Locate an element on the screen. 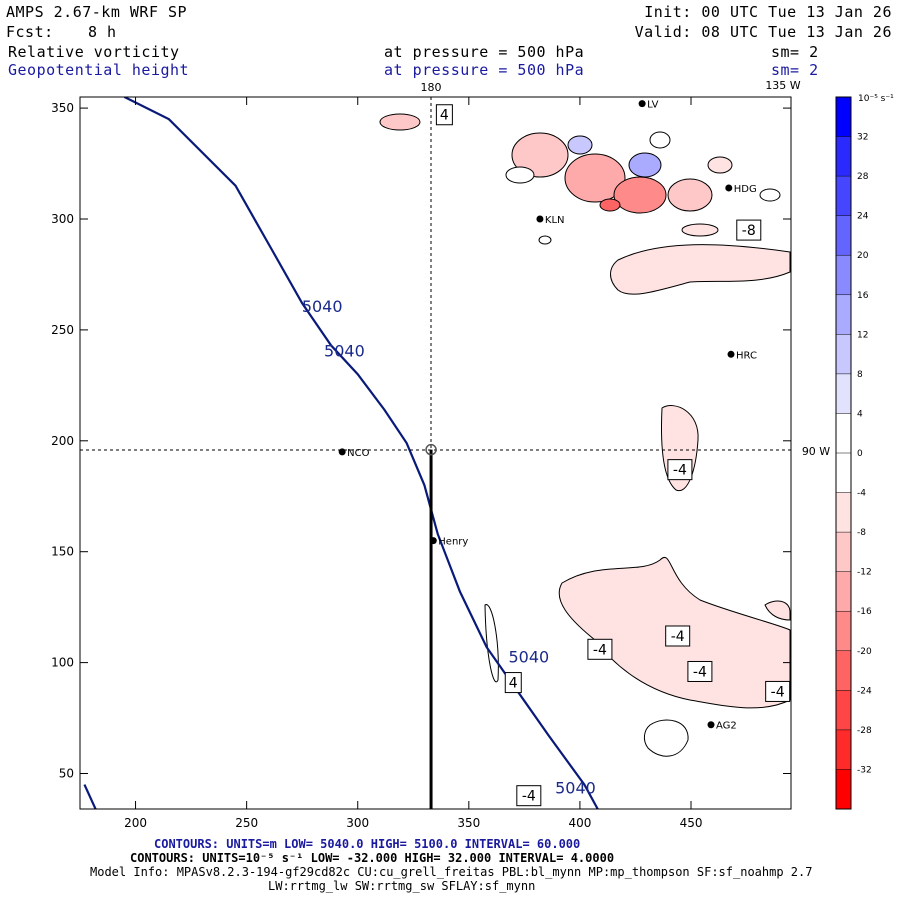 This screenshot has height=900, width=900. field1-smoothing: sm= 2 is located at coordinates (795, 52).